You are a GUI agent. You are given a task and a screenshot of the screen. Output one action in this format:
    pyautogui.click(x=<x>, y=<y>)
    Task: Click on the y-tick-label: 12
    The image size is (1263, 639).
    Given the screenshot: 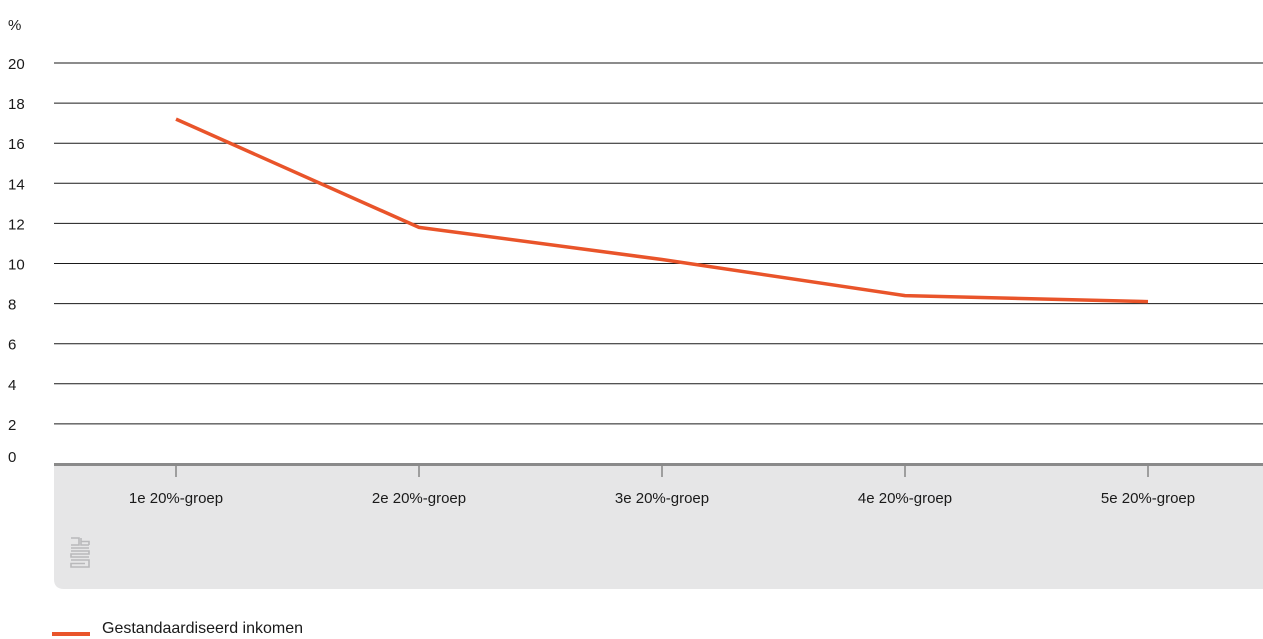 What is the action you would take?
    pyautogui.click(x=16, y=224)
    